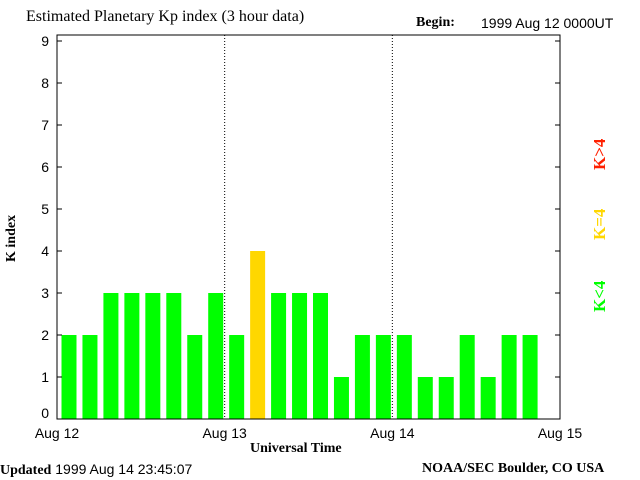 Image resolution: width=640 pixels, height=480 pixels. Describe the element at coordinates (547, 23) in the screenshot. I see `begin-value: 1999 Aug 12 0000UT` at that location.